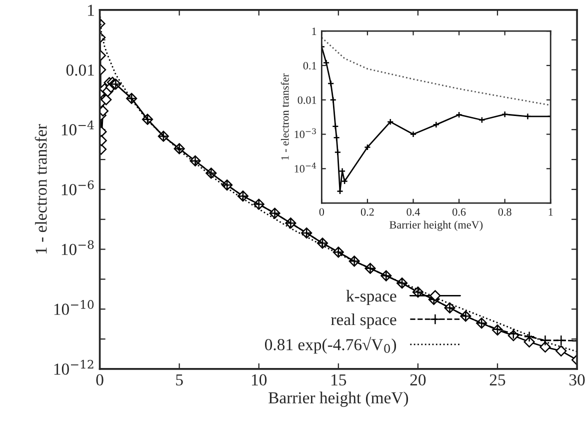  I want to click on y-tick-label: 10$^{−8}$, so click(78, 248).